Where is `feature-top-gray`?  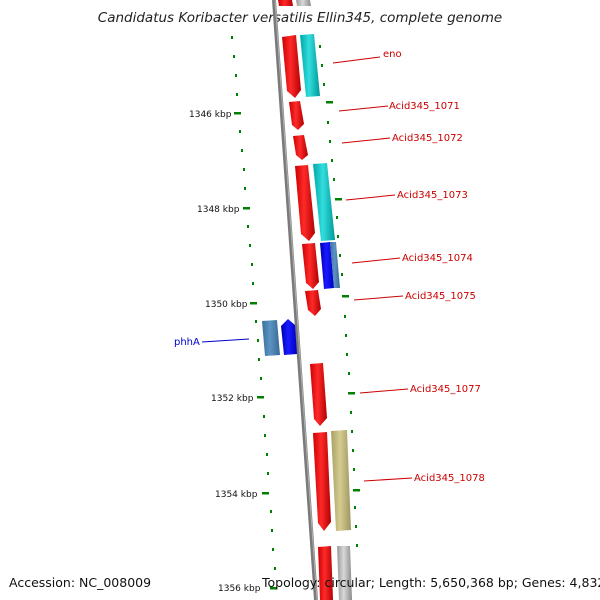 feature-top-gray is located at coordinates (303, 3).